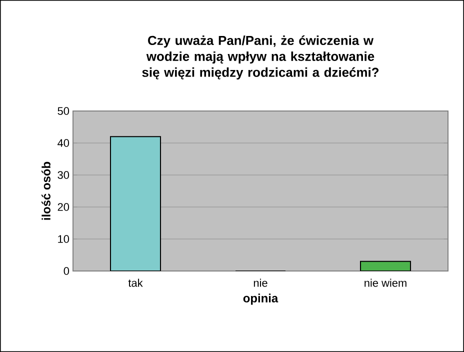  Describe the element at coordinates (385, 282) in the screenshot. I see `x-tick-label: nie wiem` at that location.